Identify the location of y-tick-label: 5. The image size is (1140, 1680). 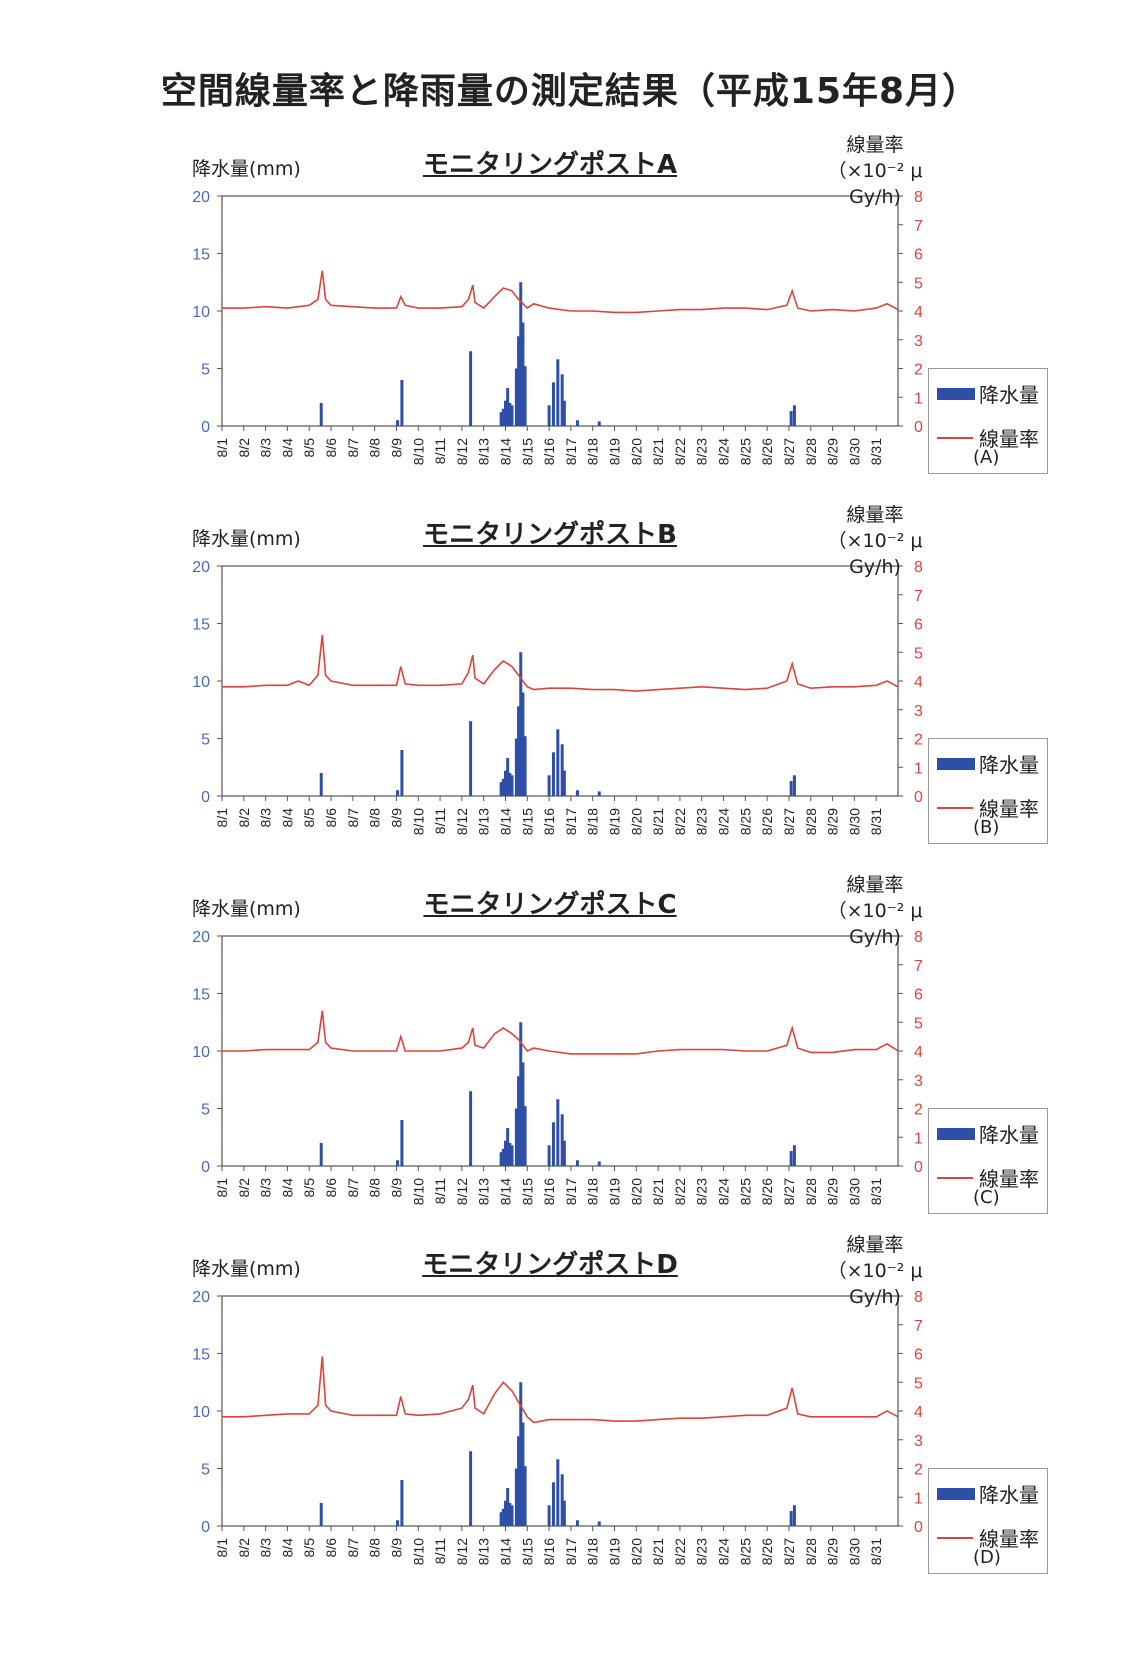
(205, 370).